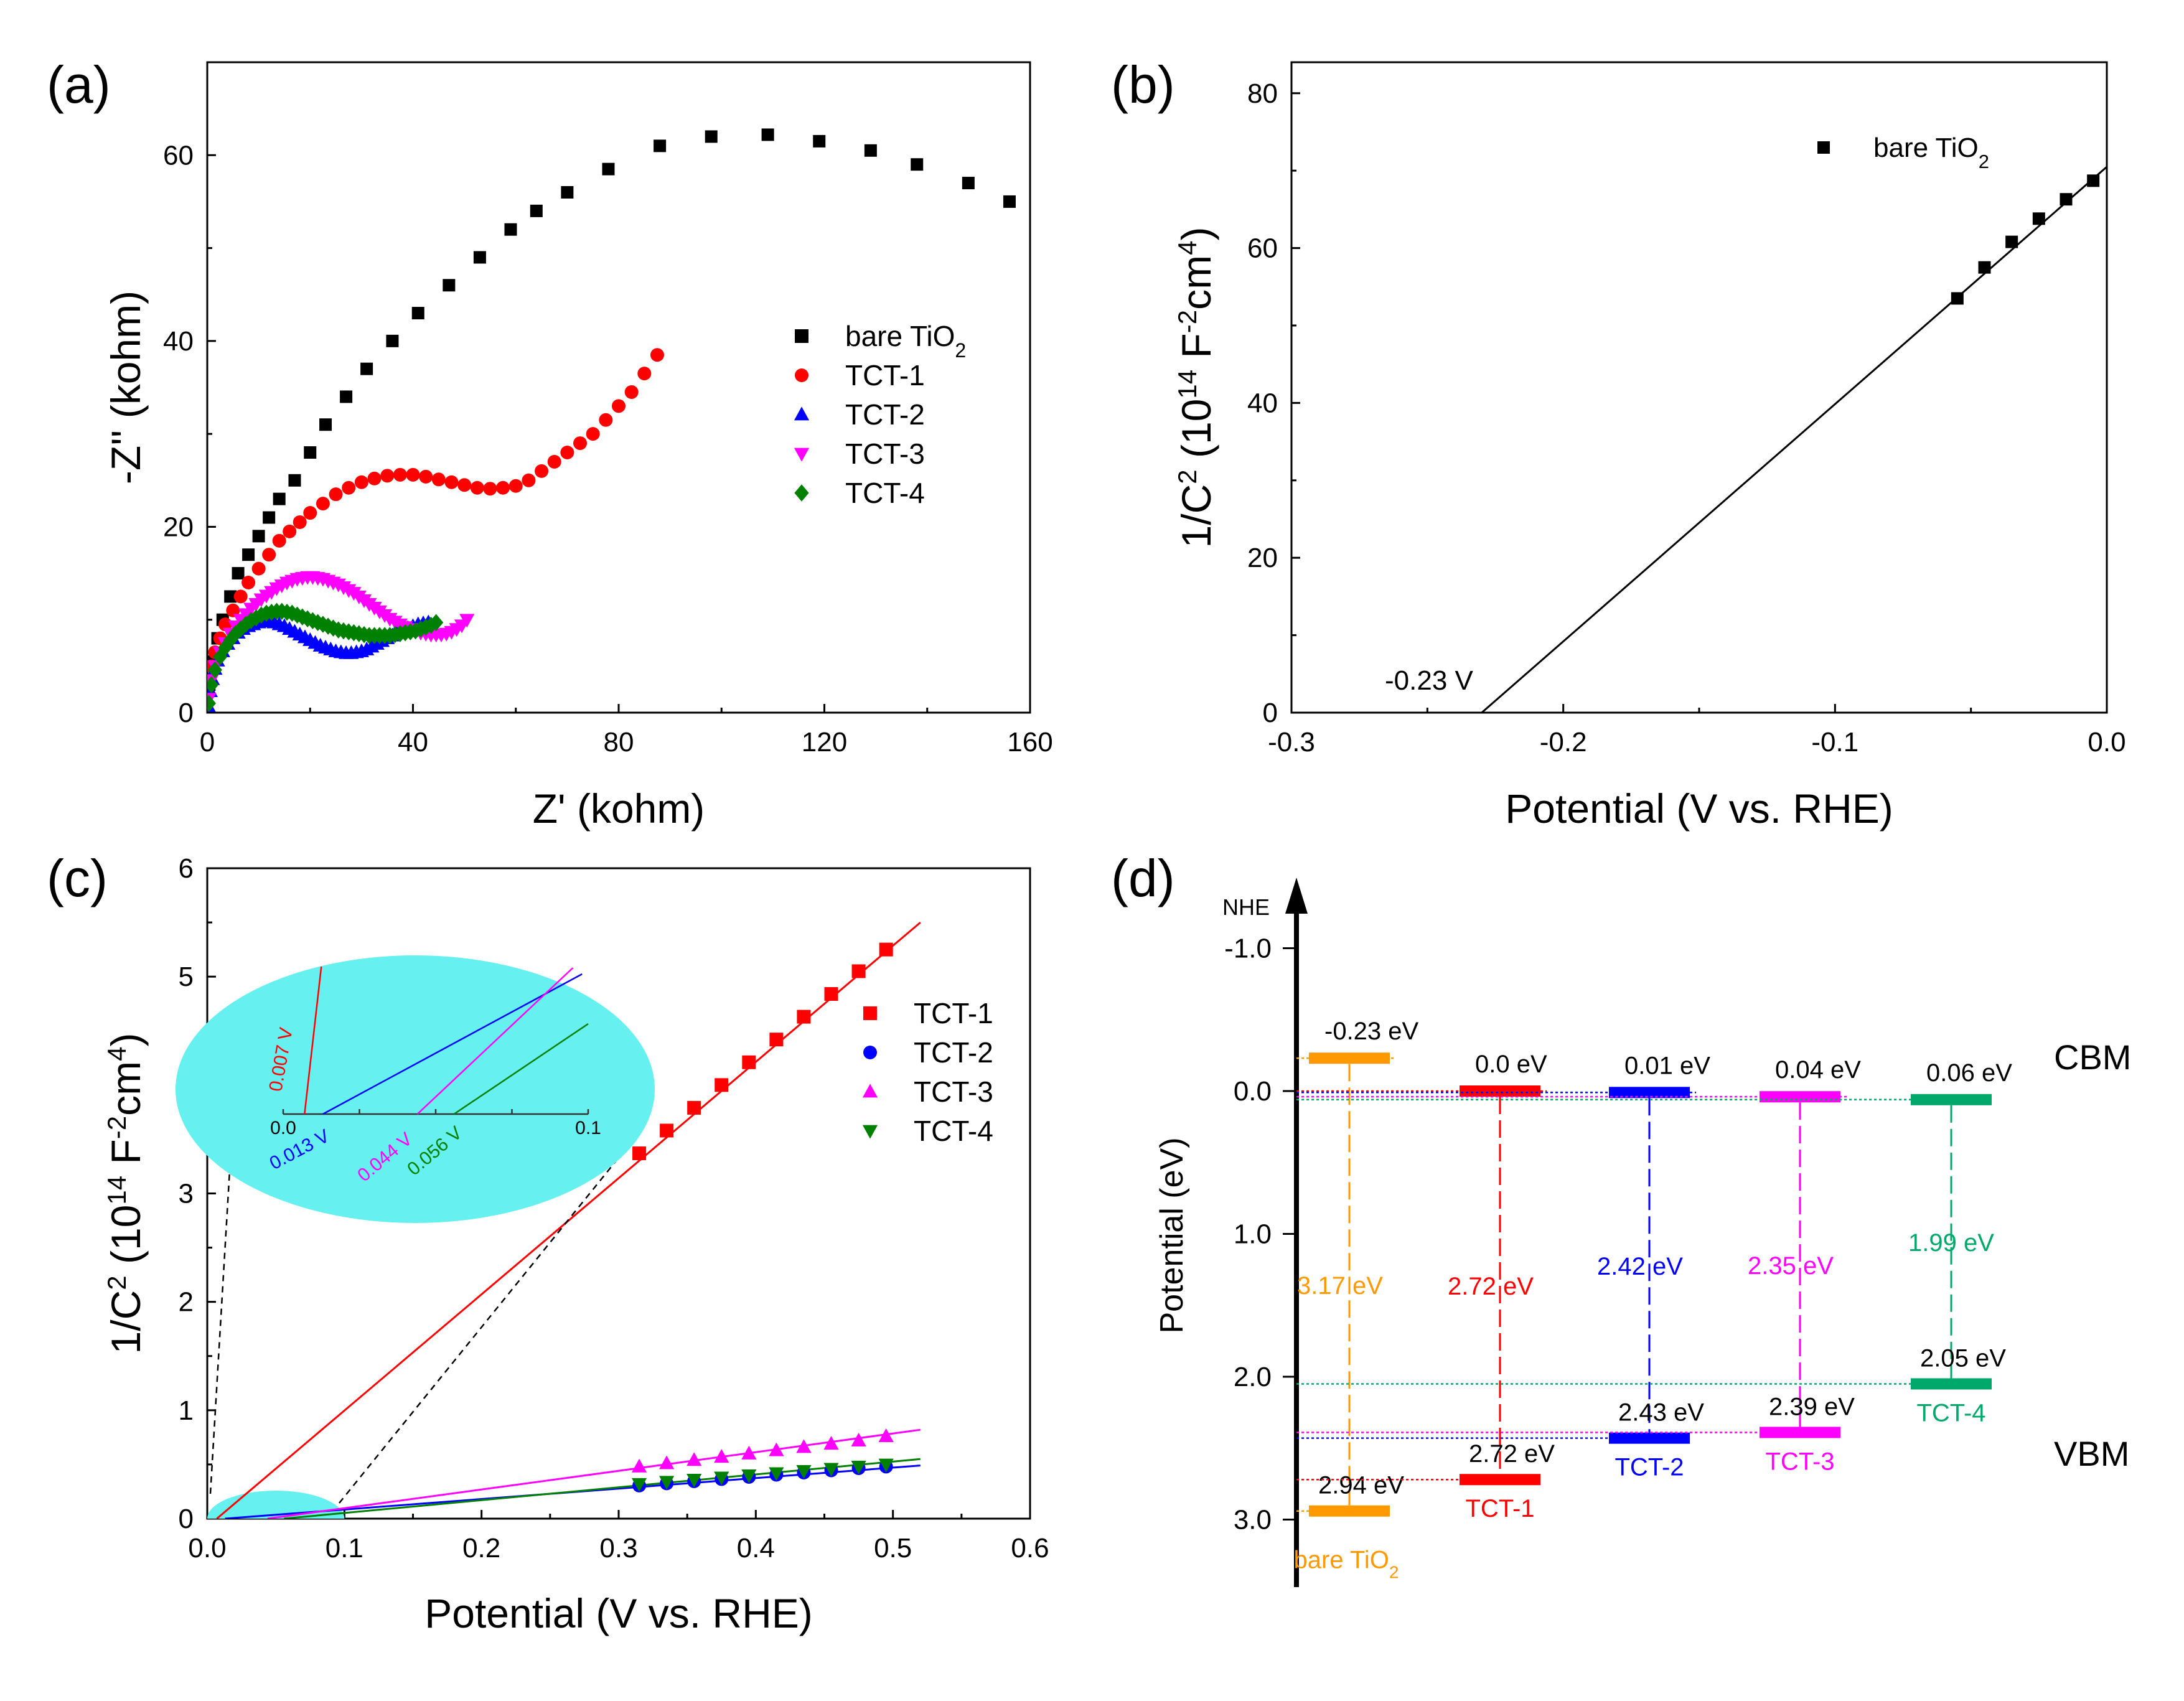  What do you see at coordinates (1196, 516) in the screenshot?
I see `y-label-part: 1/C` at bounding box center [1196, 516].